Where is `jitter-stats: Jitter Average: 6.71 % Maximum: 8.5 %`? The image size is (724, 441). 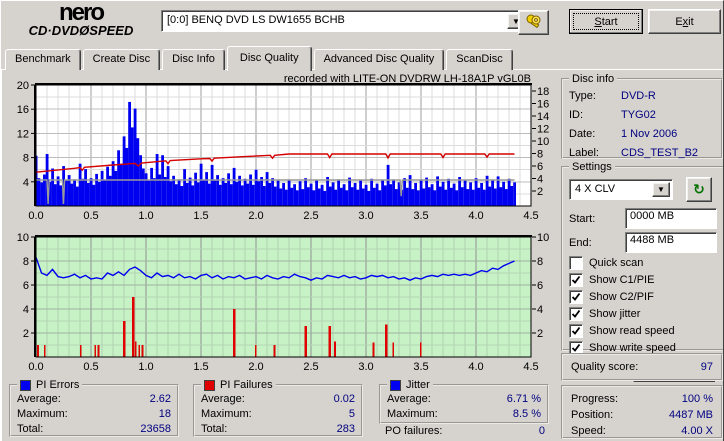
jitter-stats: Jitter Average: 6.71 % Maximum: 8.5 % is located at coordinates (464, 401).